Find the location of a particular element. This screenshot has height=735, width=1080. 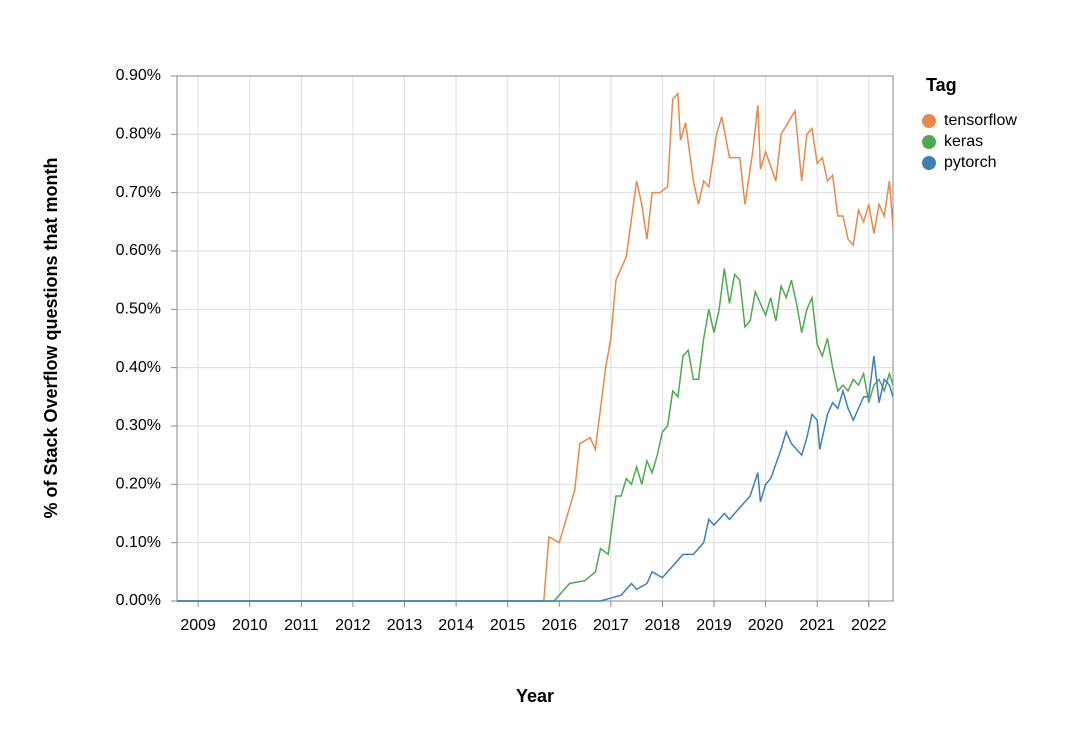

y-tick-label: 0.20% is located at coordinates (138, 484).